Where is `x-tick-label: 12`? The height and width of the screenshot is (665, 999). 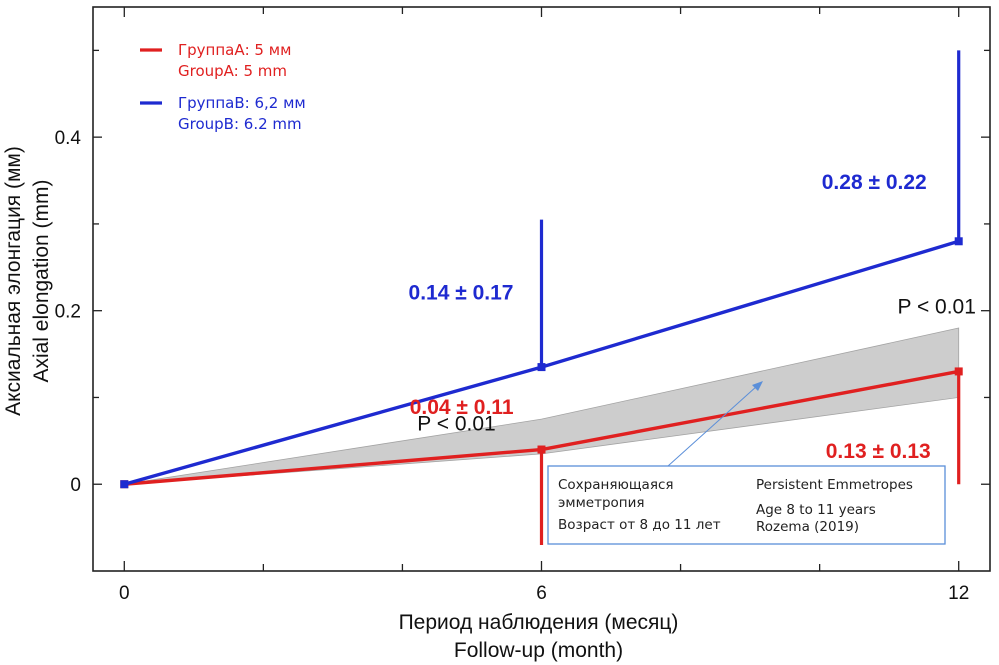 x-tick-label: 12 is located at coordinates (958, 593).